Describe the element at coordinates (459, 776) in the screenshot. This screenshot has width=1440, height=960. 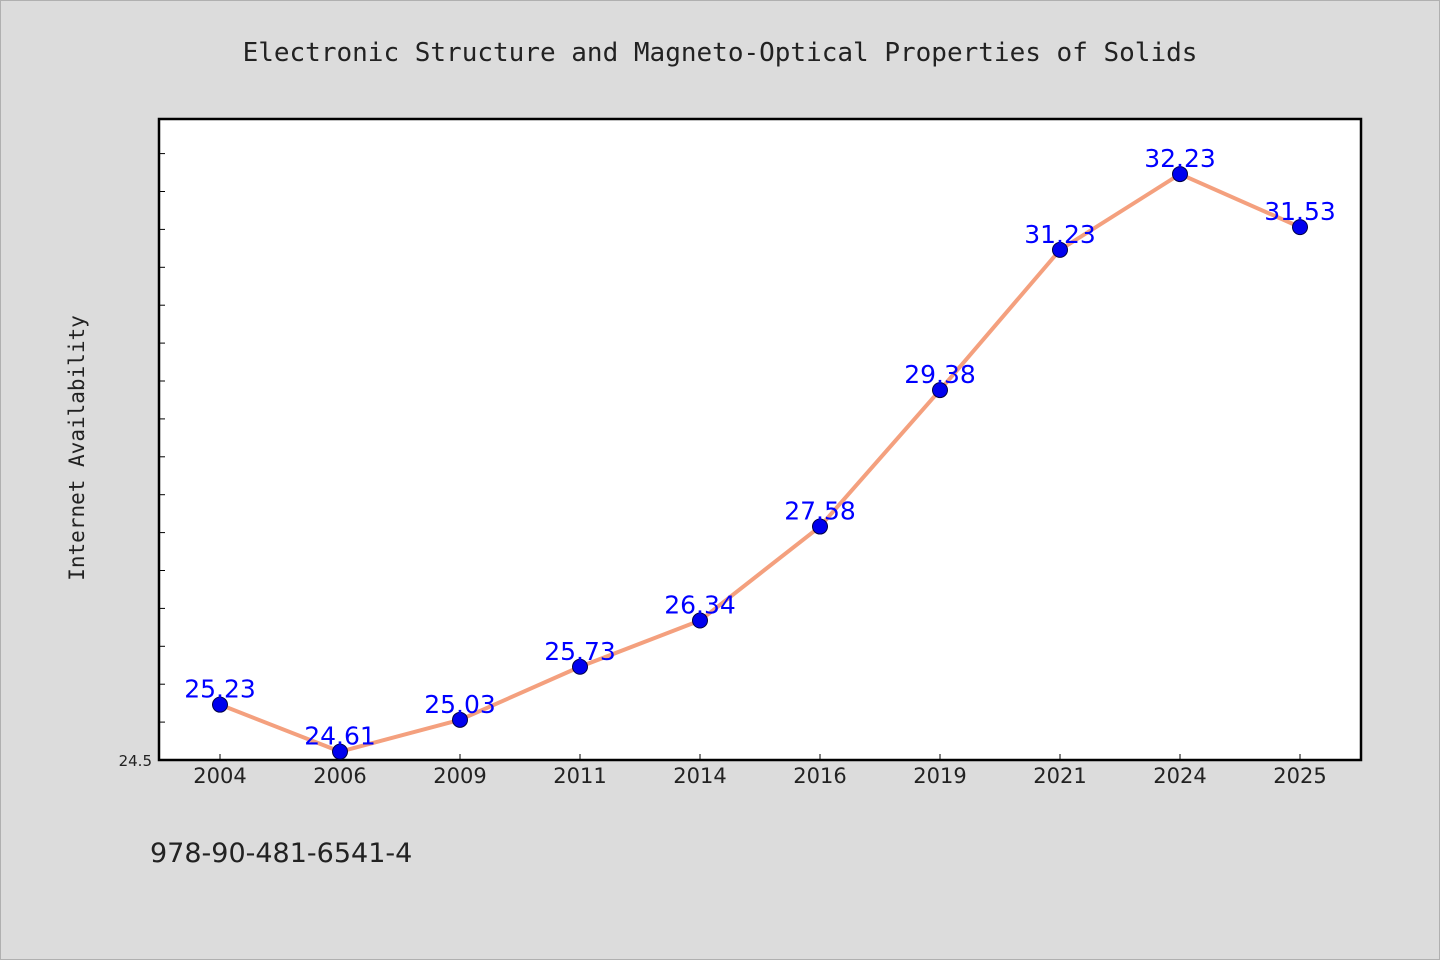
I see `x-tick-label: 2009` at that location.